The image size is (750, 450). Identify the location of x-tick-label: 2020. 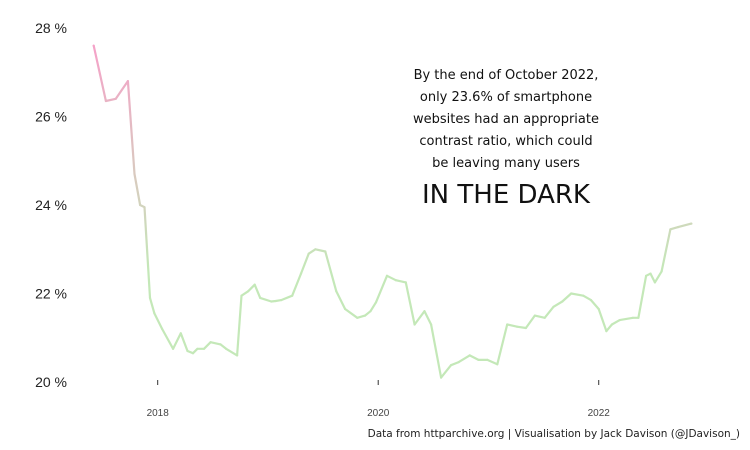
(378, 413).